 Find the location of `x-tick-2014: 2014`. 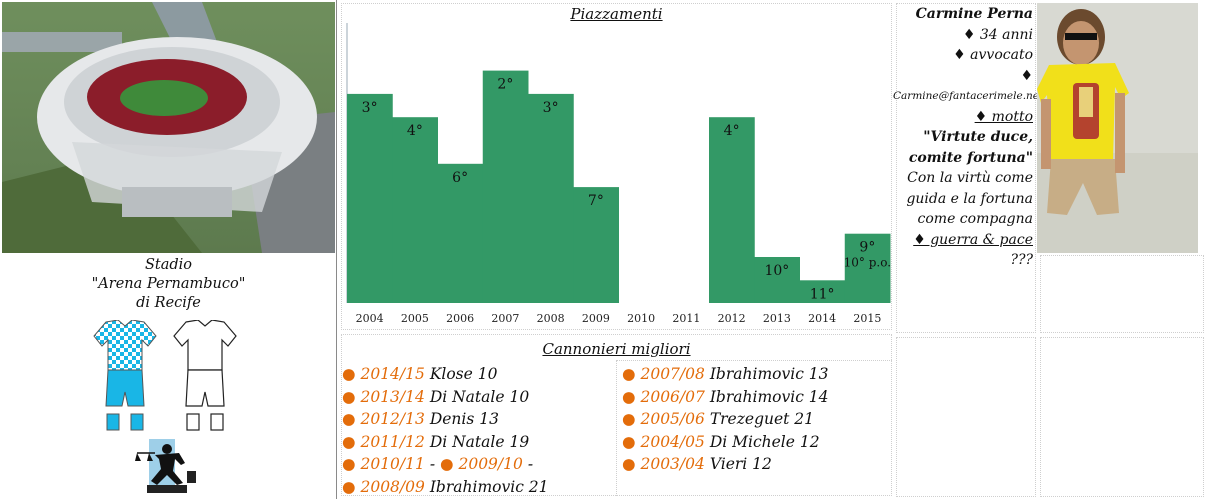

x-tick-2014: 2014 is located at coordinates (822, 318).